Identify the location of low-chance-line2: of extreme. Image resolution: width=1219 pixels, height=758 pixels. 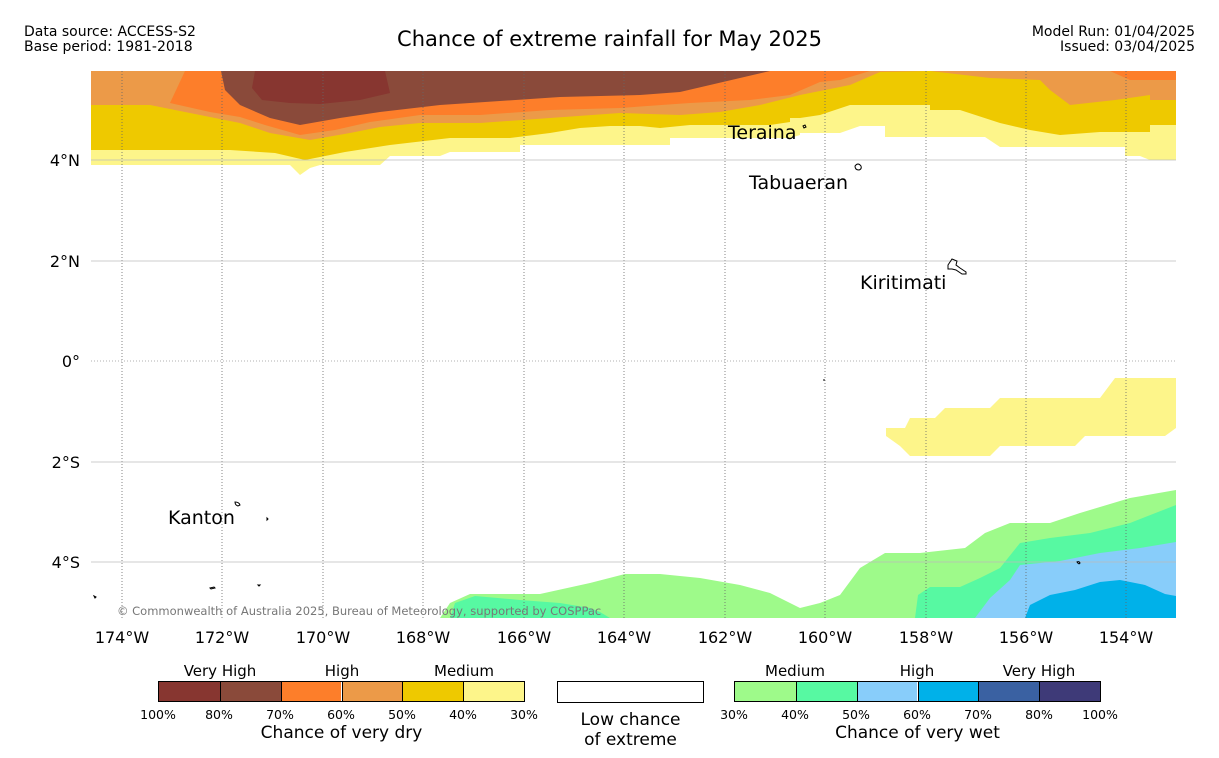
(630, 740).